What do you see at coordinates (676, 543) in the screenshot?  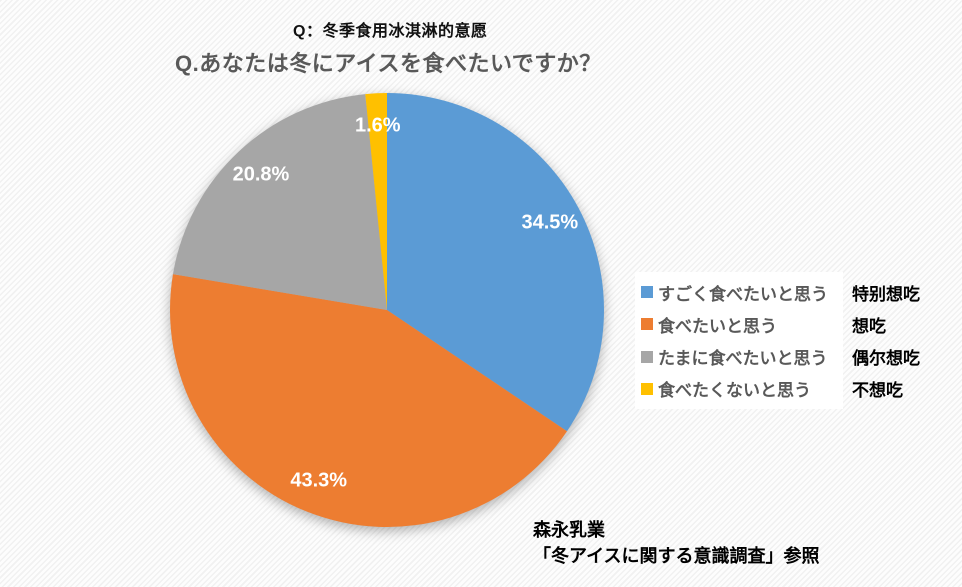 I see `source-note: 森永乳業 「冬アイスに関する意識調査」参照` at bounding box center [676, 543].